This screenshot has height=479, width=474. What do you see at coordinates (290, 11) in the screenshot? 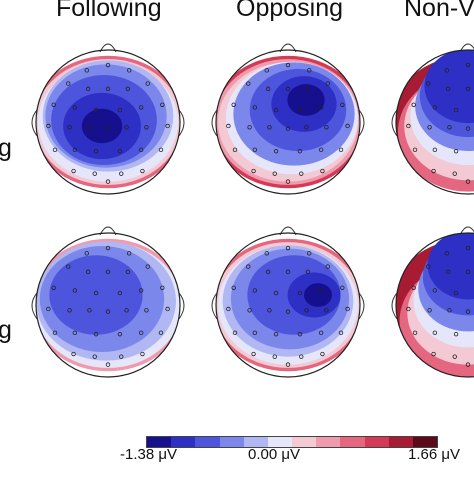
I see `column-title-opposing: Opposing` at bounding box center [290, 11].